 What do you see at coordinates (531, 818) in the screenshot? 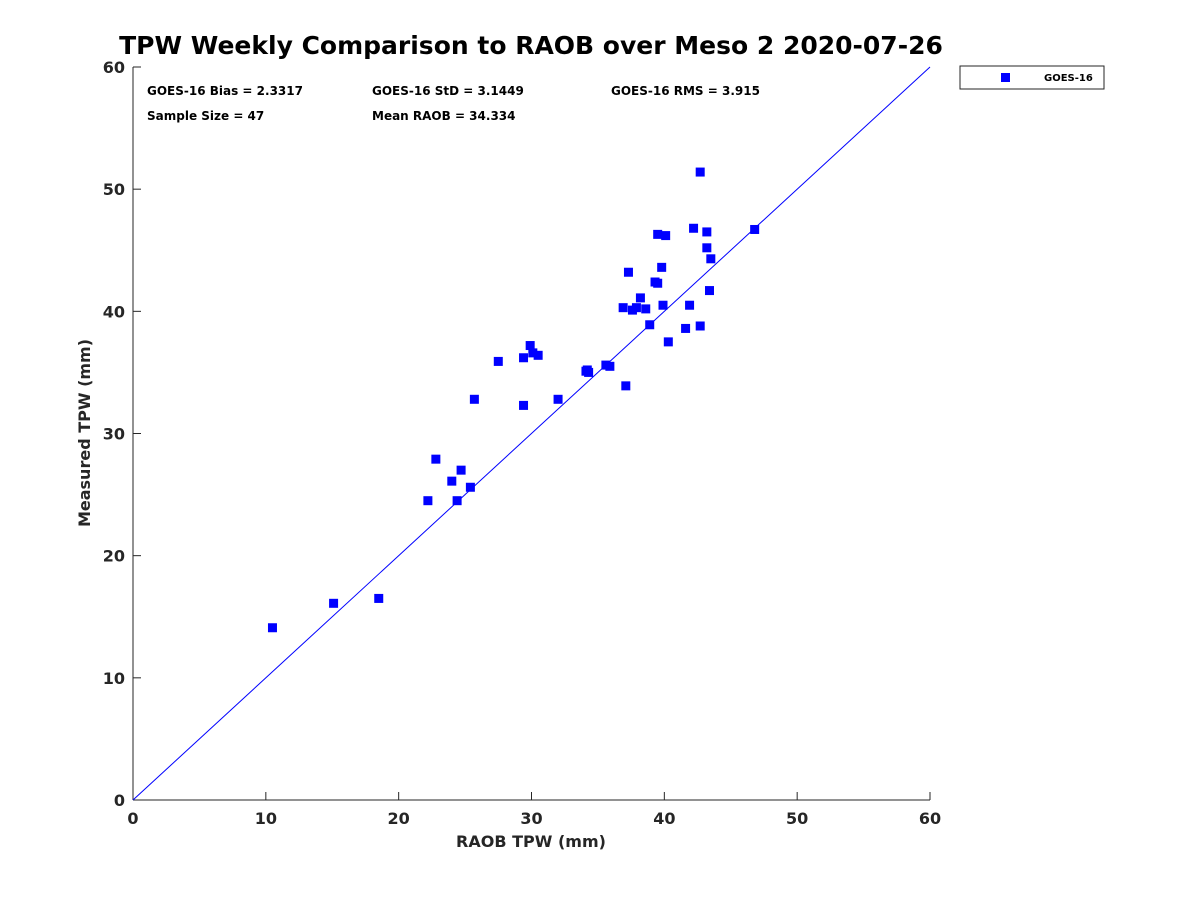
I see `x-tick-label: 30` at bounding box center [531, 818].